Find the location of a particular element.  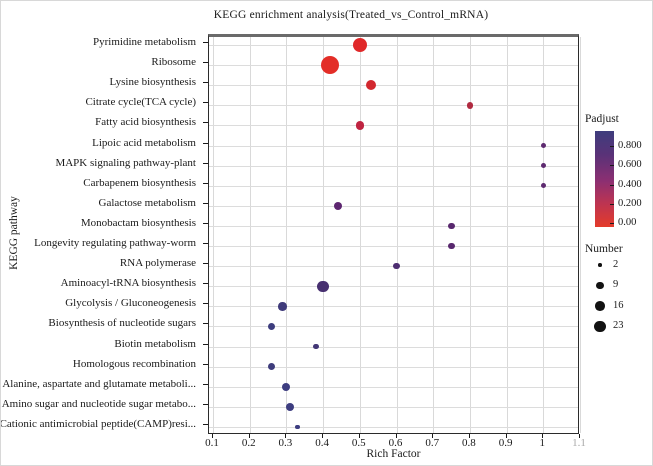

number-legend-label: 23 is located at coordinates (618, 326).